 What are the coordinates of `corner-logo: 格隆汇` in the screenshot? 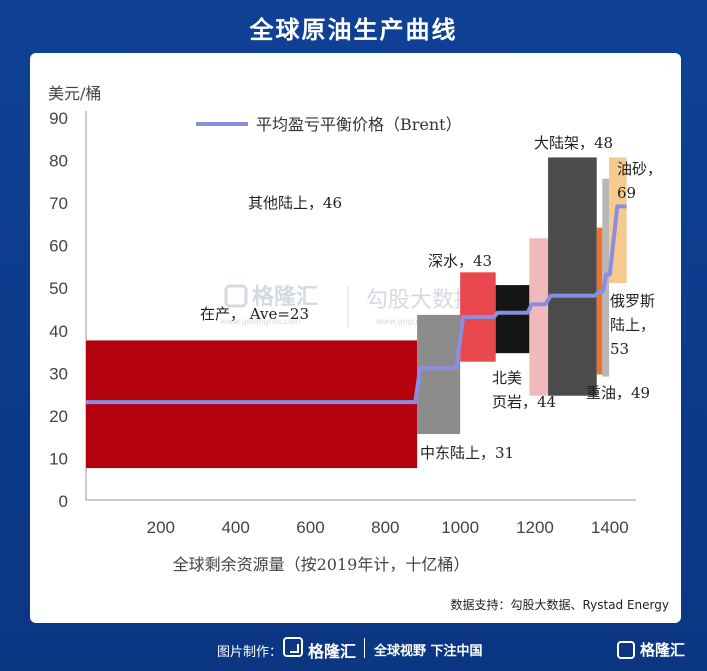 It's located at (657, 651).